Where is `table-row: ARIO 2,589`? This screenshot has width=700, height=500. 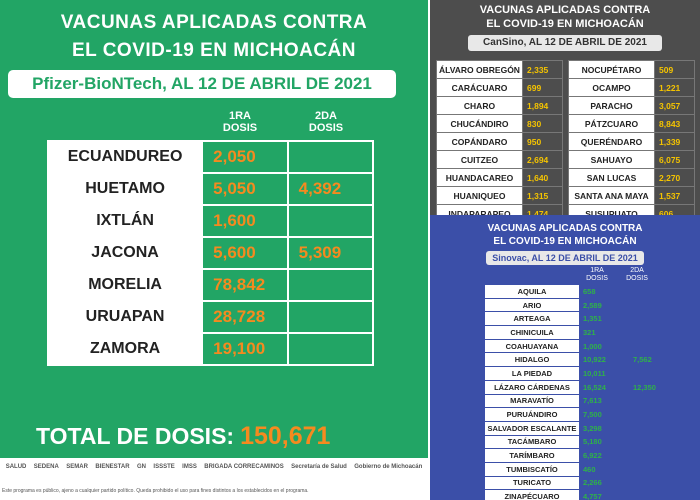 table-row: ARIO 2,589 is located at coordinates (577, 305).